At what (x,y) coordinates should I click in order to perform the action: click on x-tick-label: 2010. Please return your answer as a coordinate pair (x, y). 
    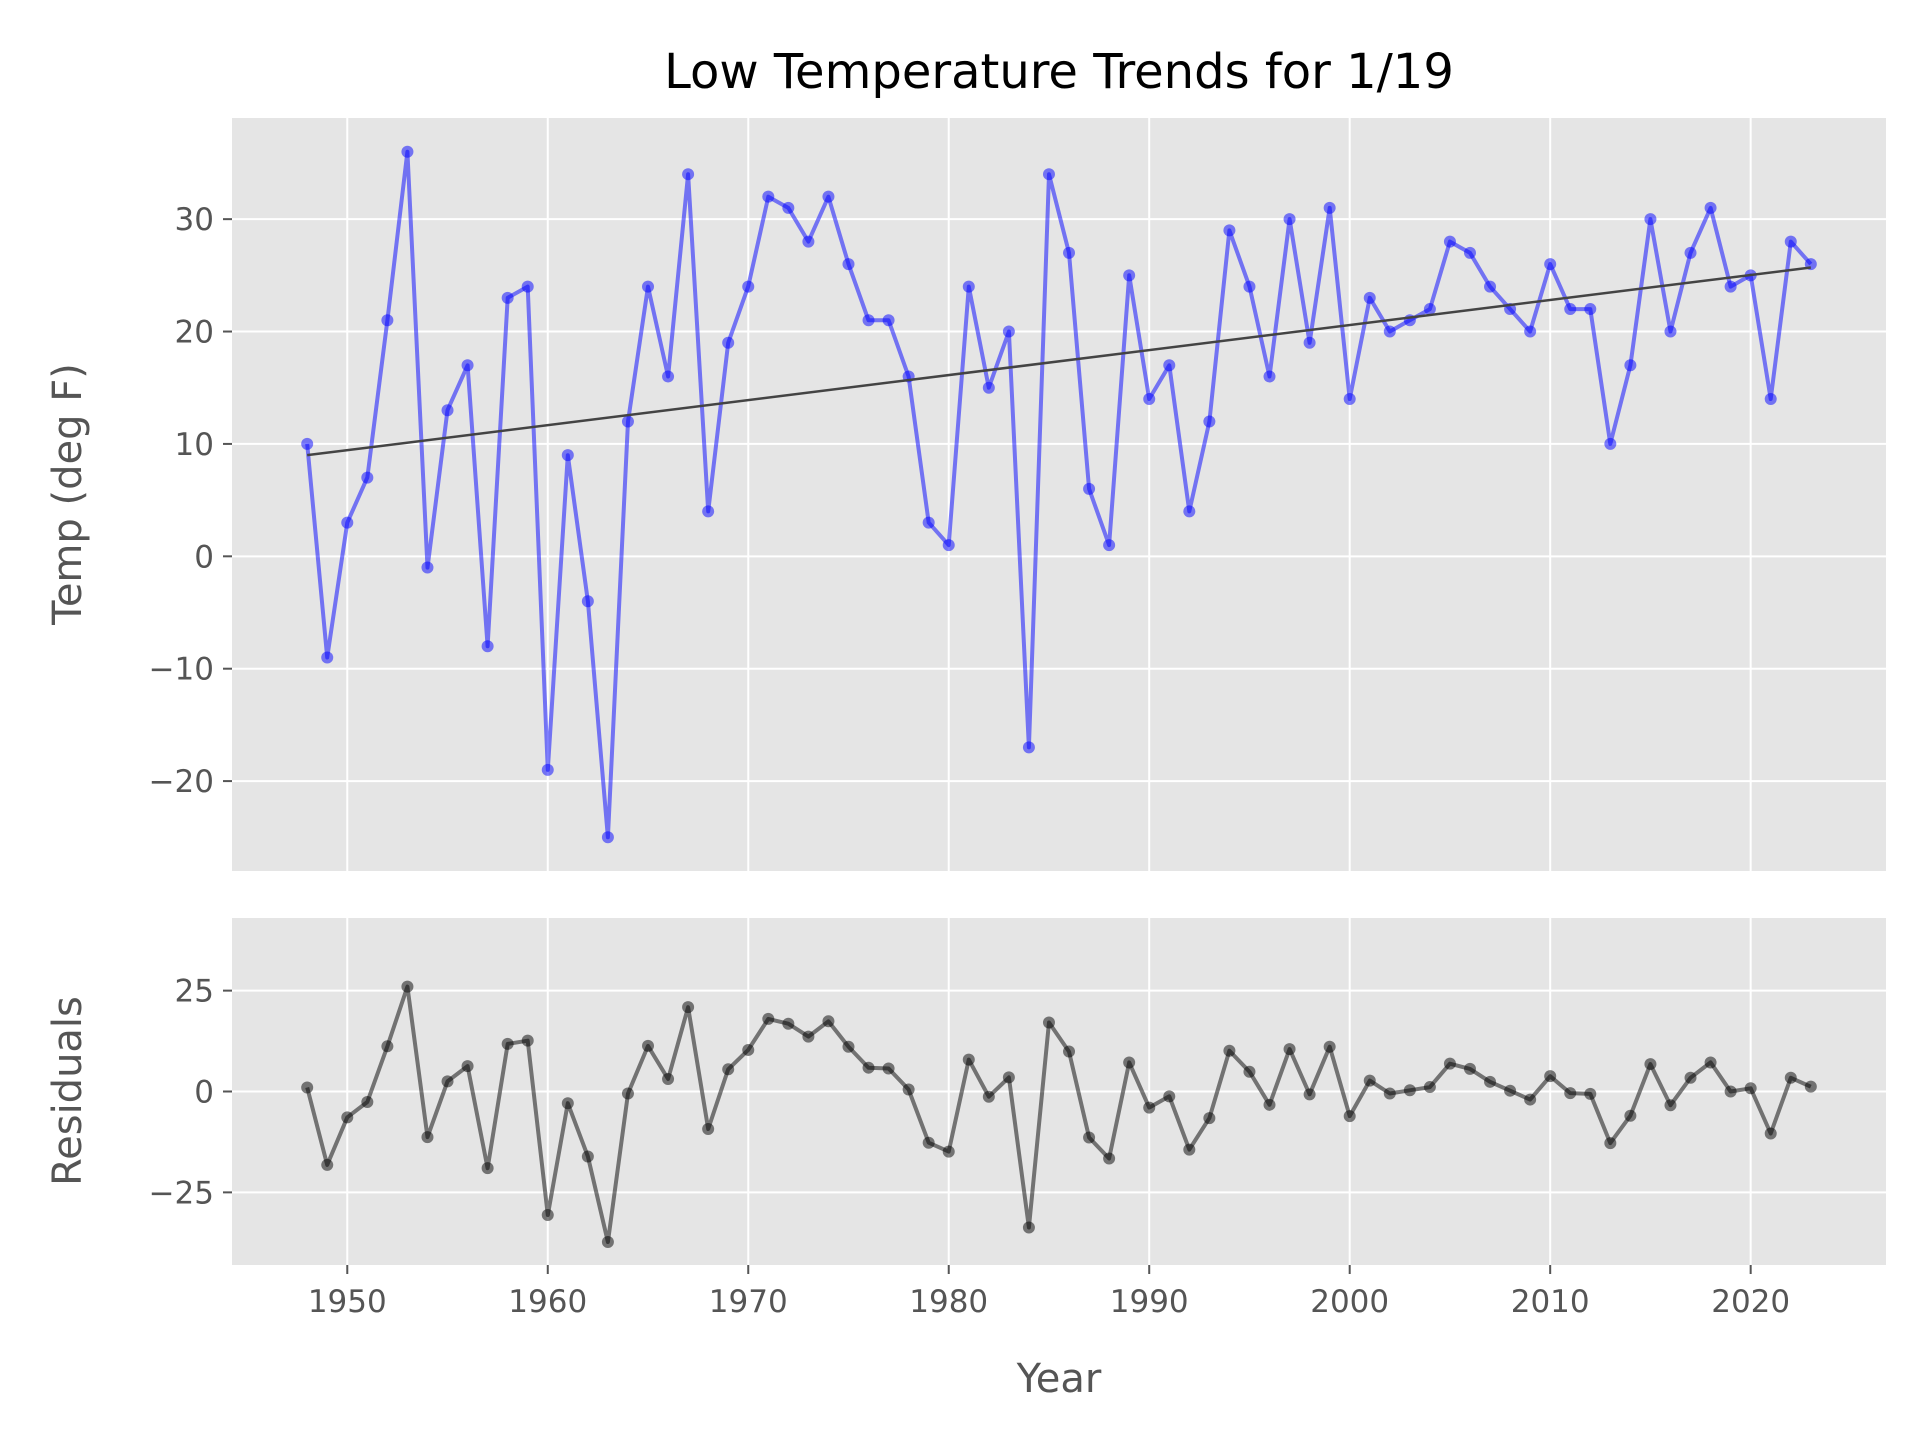
    Looking at the image, I should click on (1550, 1302).